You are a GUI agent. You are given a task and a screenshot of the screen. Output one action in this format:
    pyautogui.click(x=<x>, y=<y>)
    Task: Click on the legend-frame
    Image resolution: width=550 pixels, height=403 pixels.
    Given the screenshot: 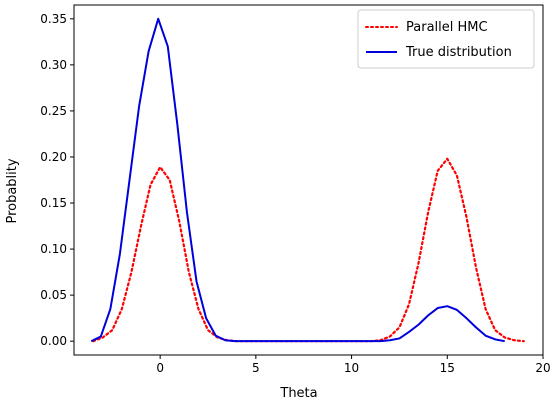 What is the action you would take?
    pyautogui.click(x=446, y=39)
    